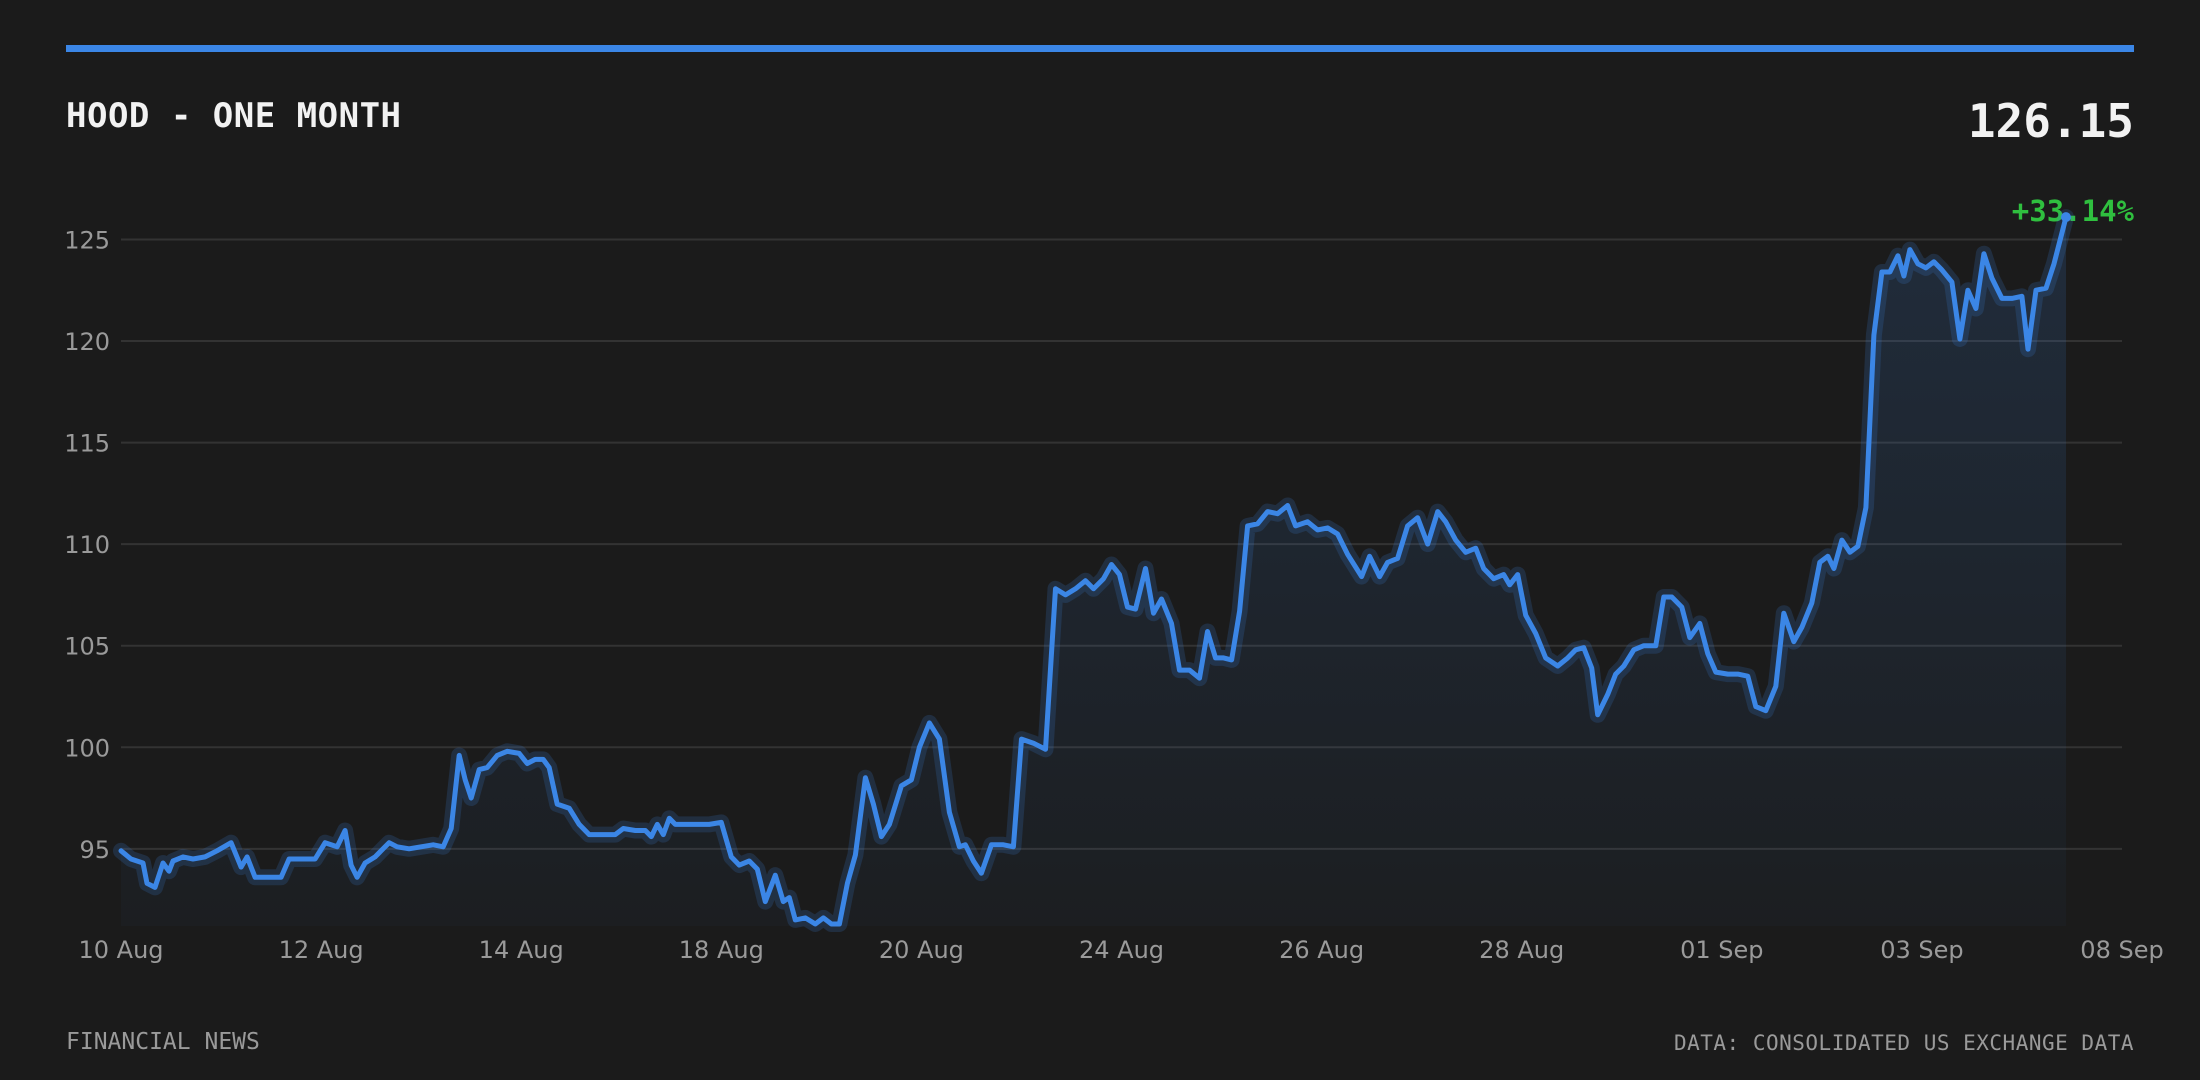 This screenshot has width=2200, height=1080. I want to click on y-tick-label: 100, so click(87, 748).